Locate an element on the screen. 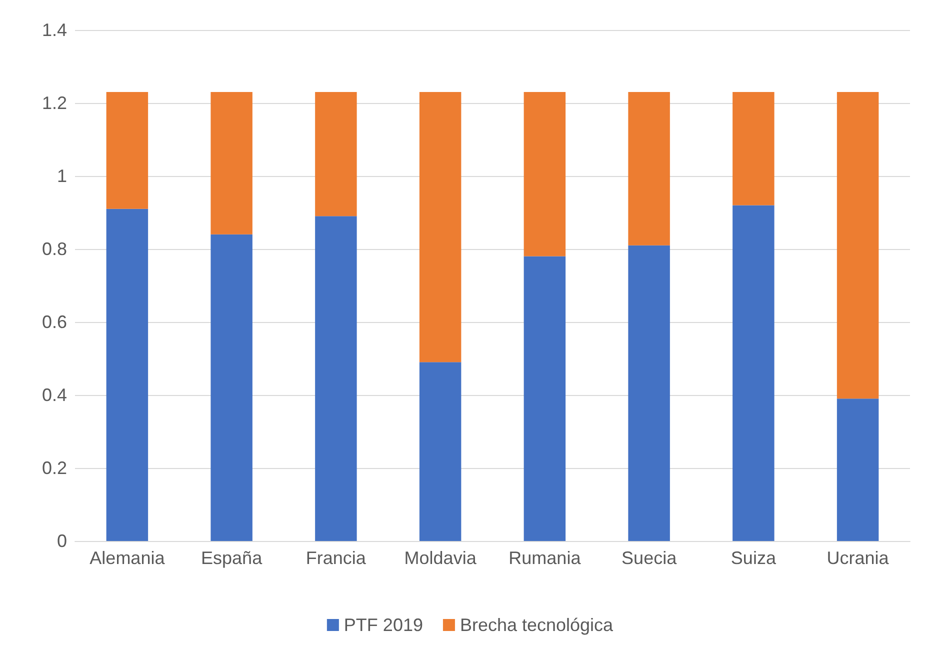 Image resolution: width=940 pixels, height=659 pixels. x-tick-label: Ucrania is located at coordinates (858, 558).